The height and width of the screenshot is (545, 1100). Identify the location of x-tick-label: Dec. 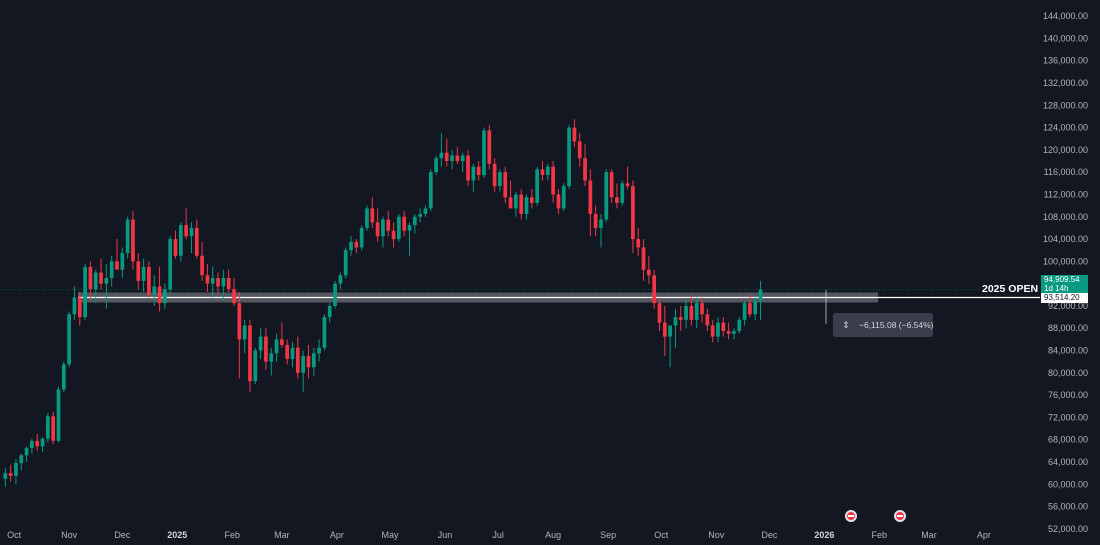
(769, 535).